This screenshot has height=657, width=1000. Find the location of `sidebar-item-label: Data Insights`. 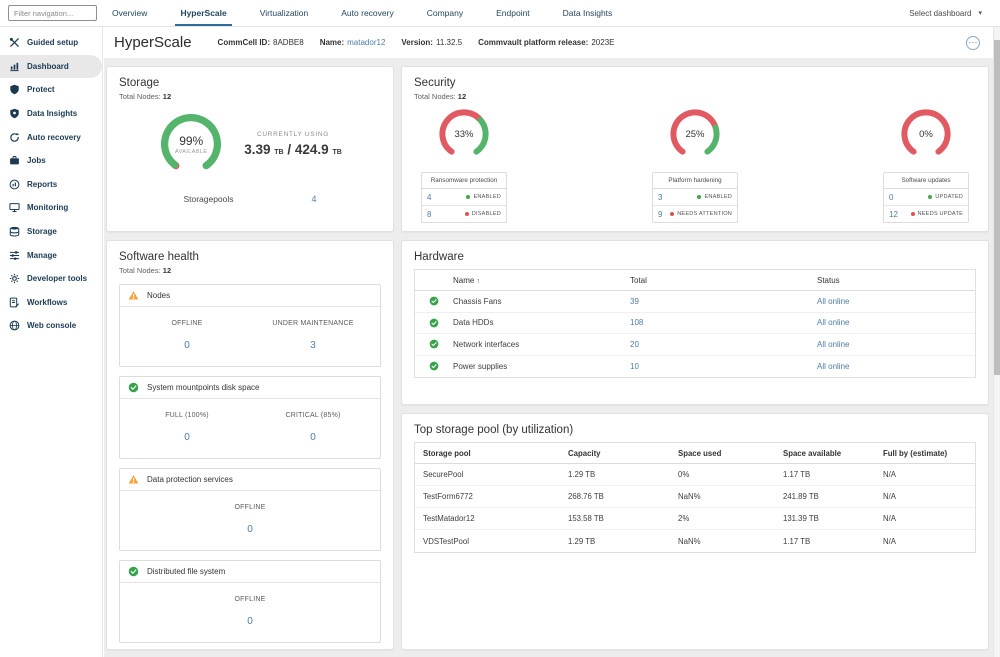

sidebar-item-label: Data Insights is located at coordinates (52, 114).